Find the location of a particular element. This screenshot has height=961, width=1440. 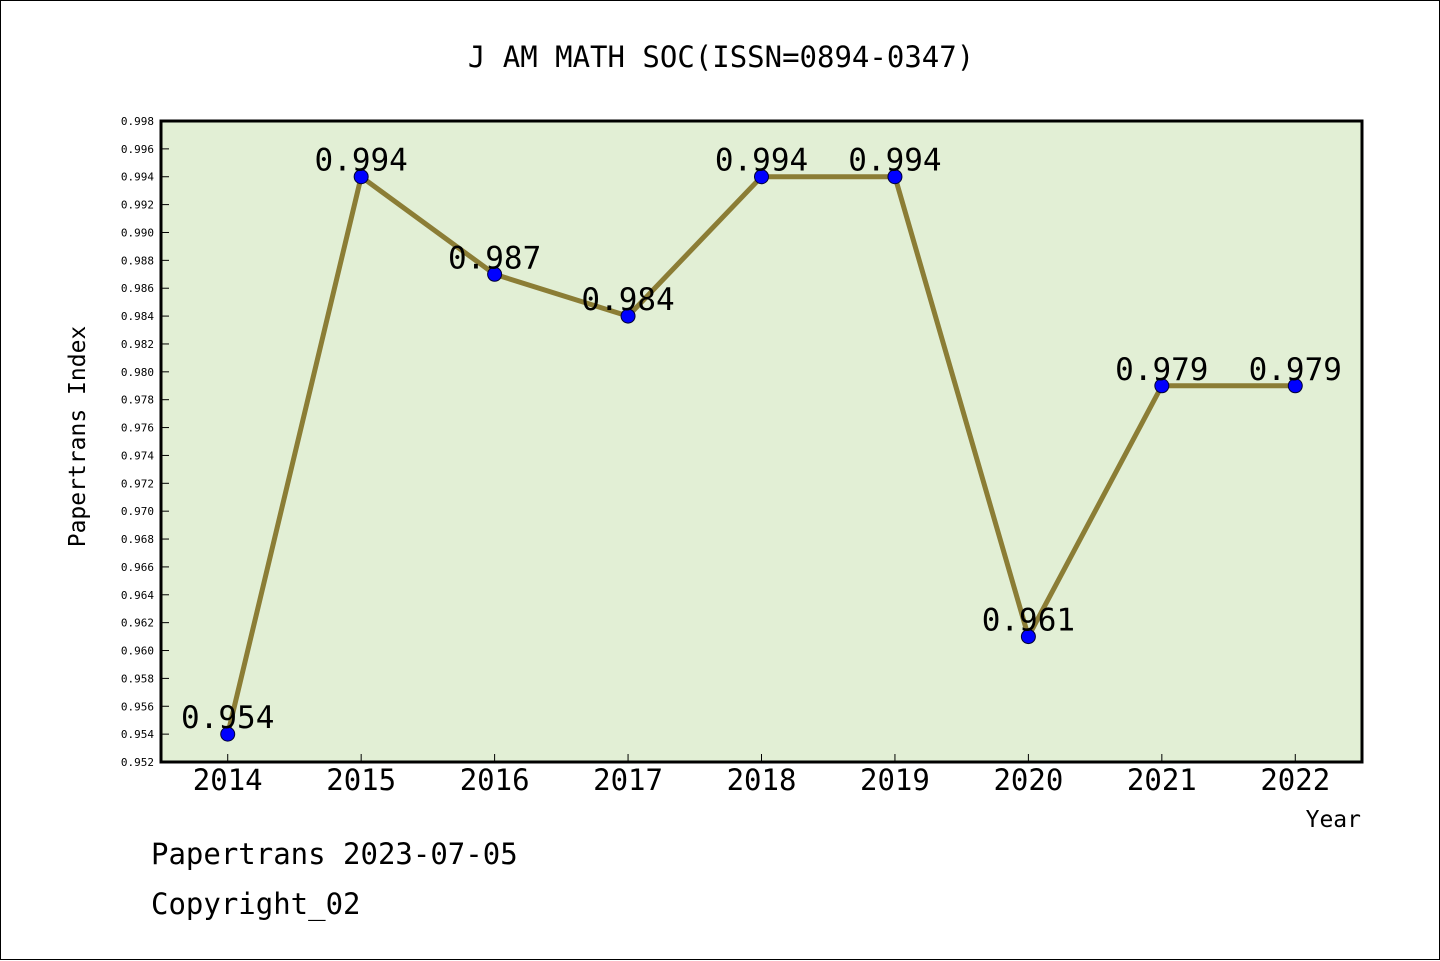

x-tick-label: 2020 is located at coordinates (1028, 780).